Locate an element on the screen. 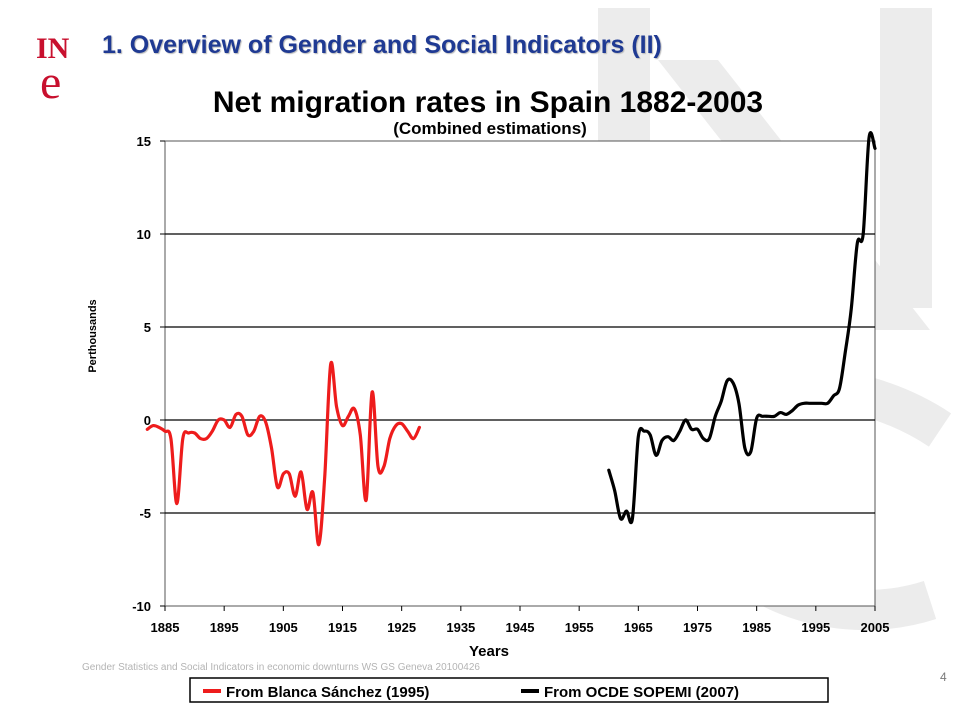  y-tick-label: 0 is located at coordinates (147, 420).